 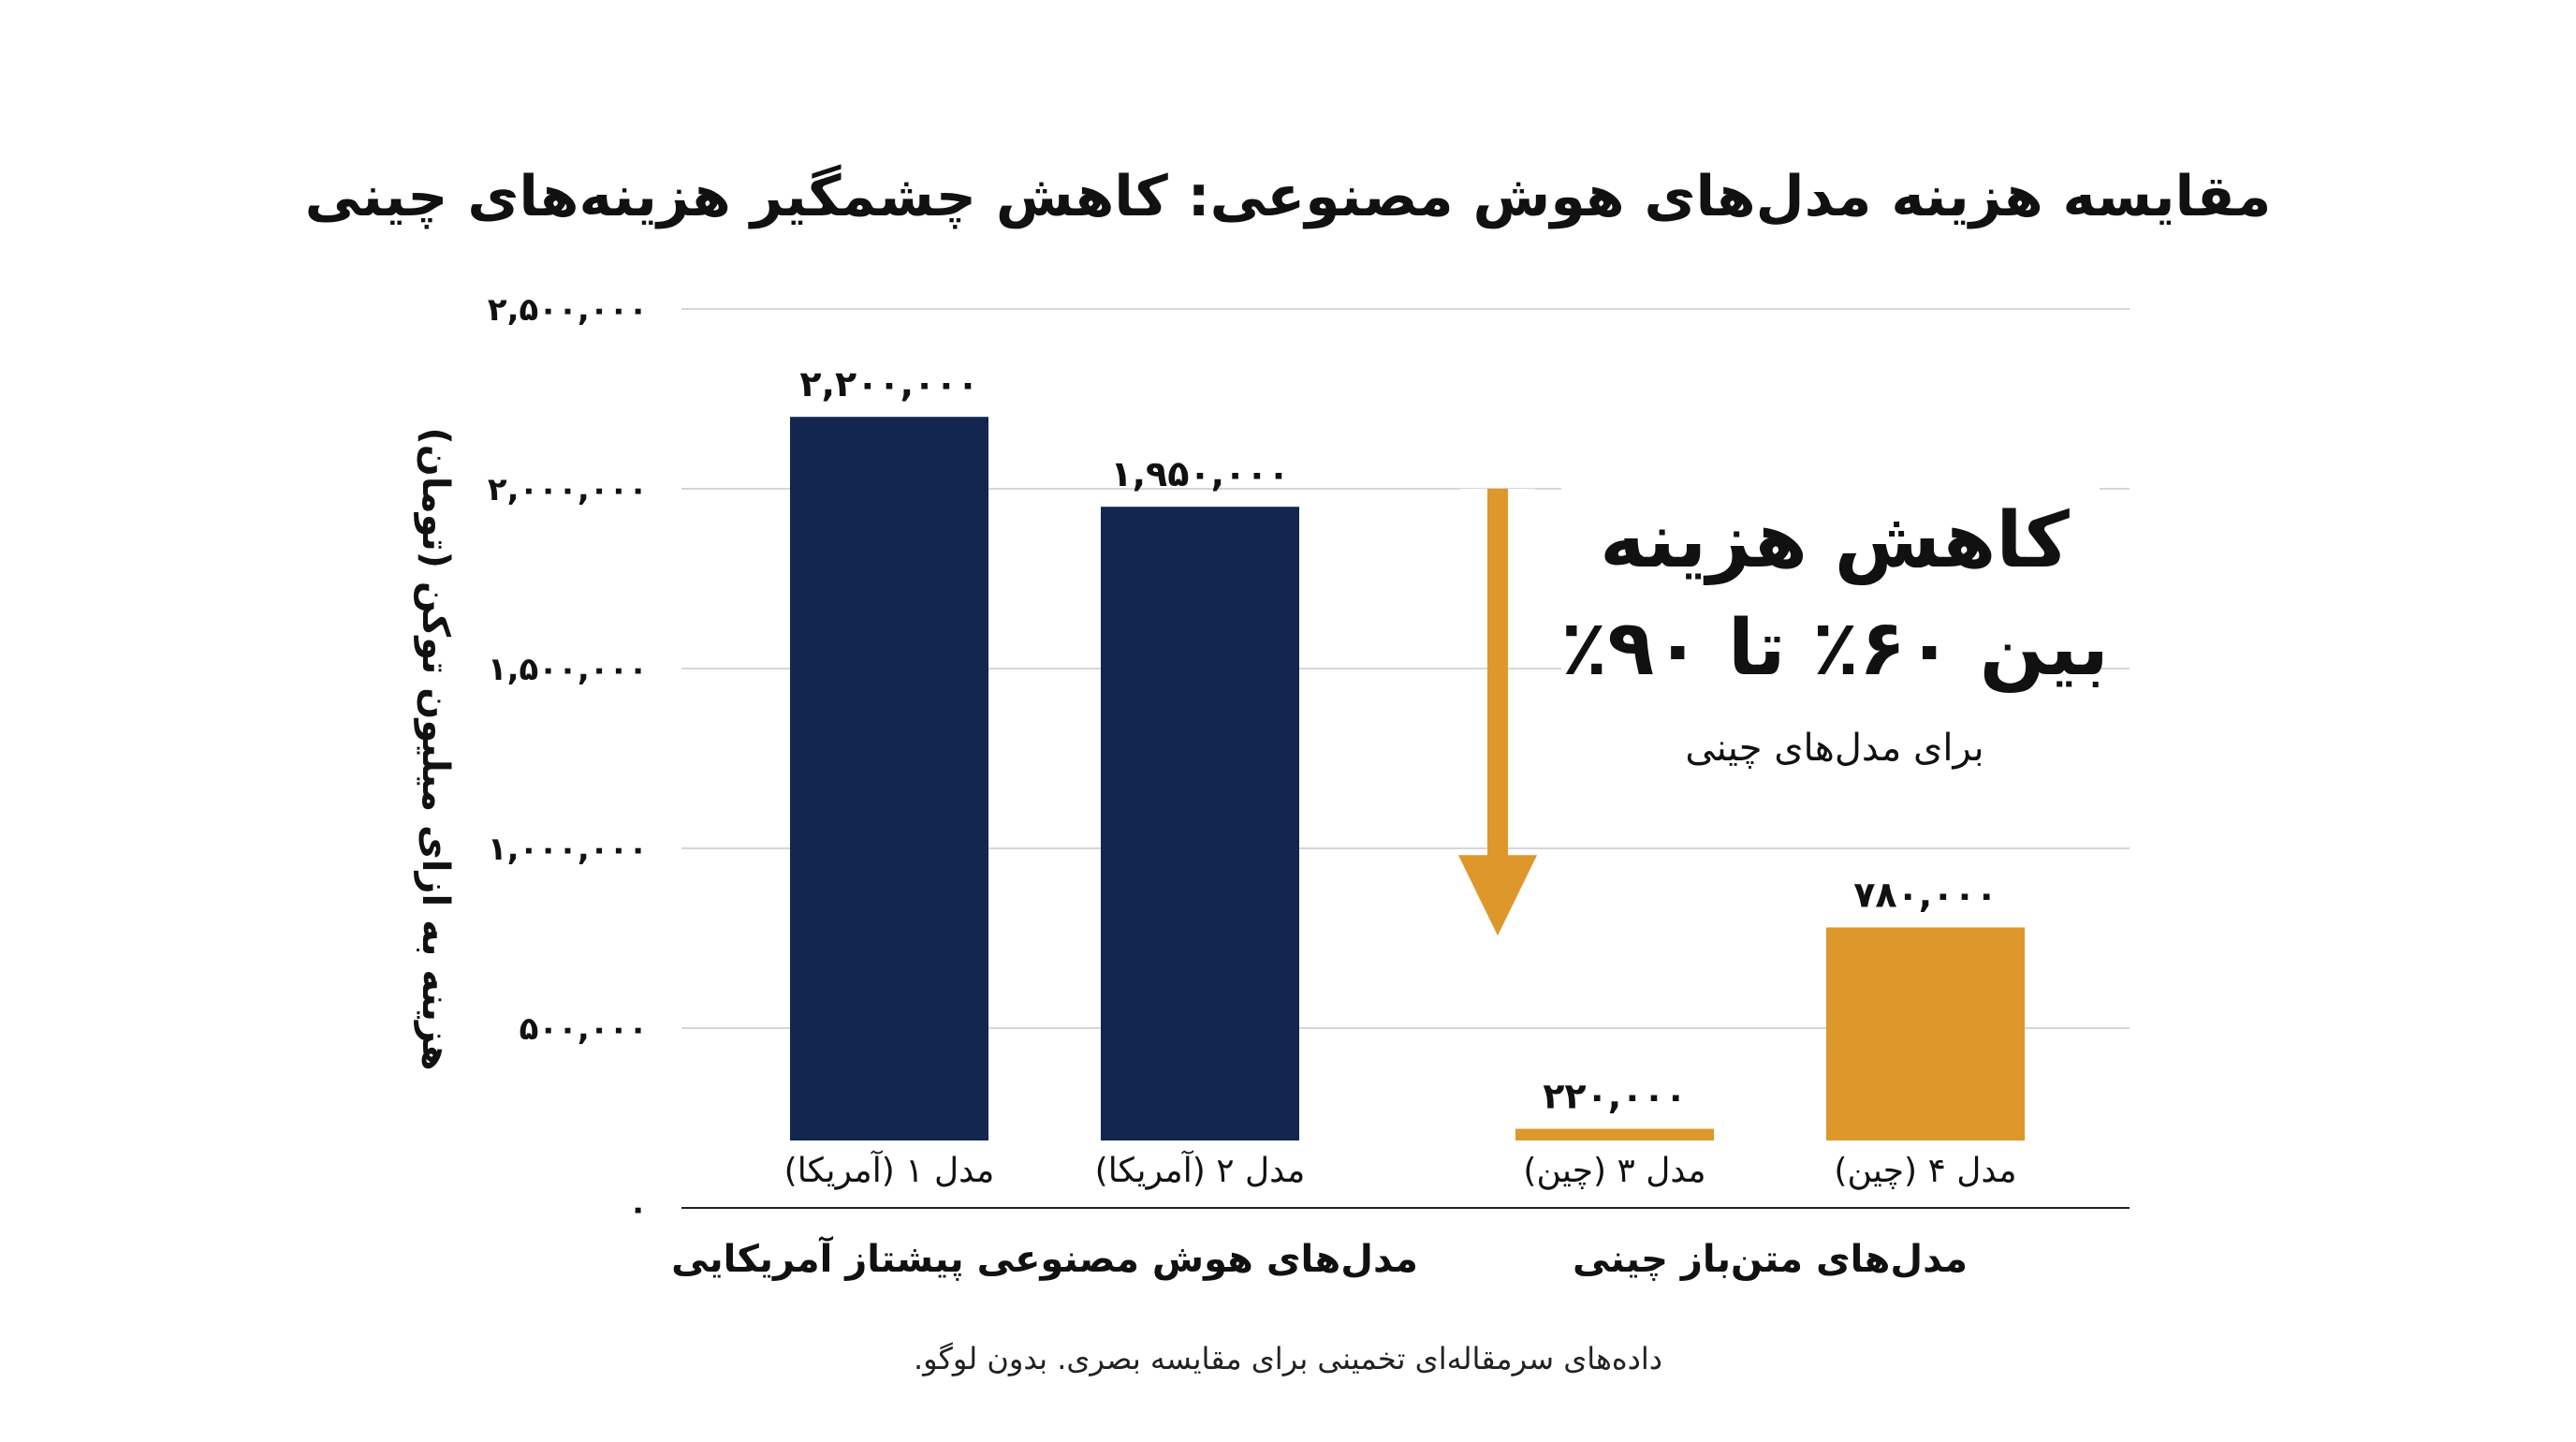 I want to click on y-tick-label: ۲,۵۰۰,۰۰۰, so click(x=568, y=310).